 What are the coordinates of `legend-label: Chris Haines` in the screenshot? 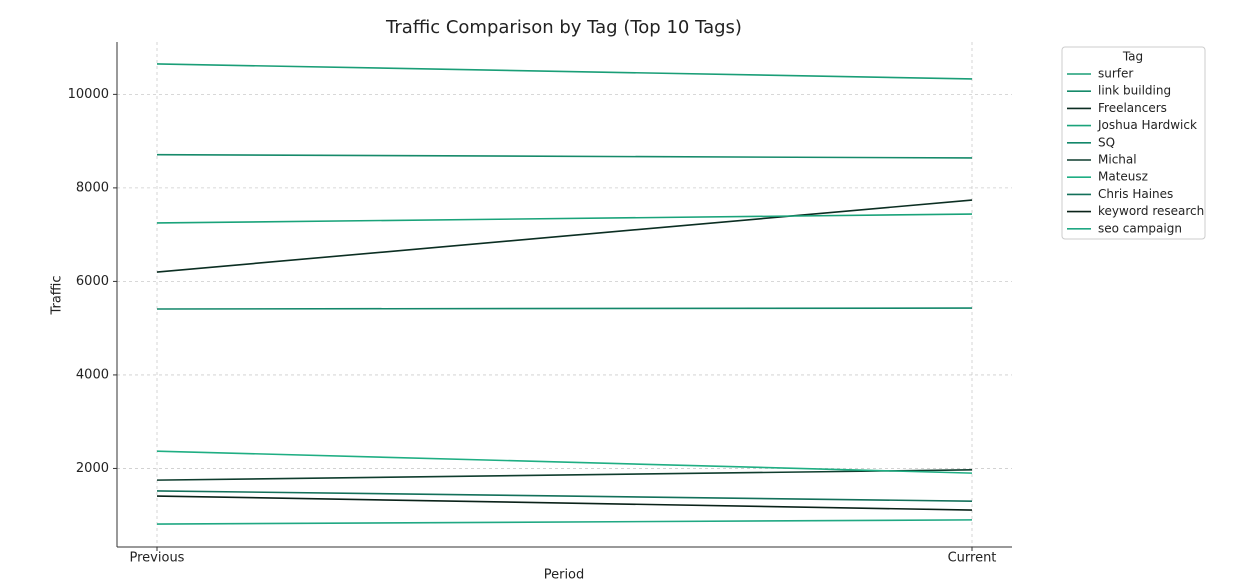 It's located at (1135, 194).